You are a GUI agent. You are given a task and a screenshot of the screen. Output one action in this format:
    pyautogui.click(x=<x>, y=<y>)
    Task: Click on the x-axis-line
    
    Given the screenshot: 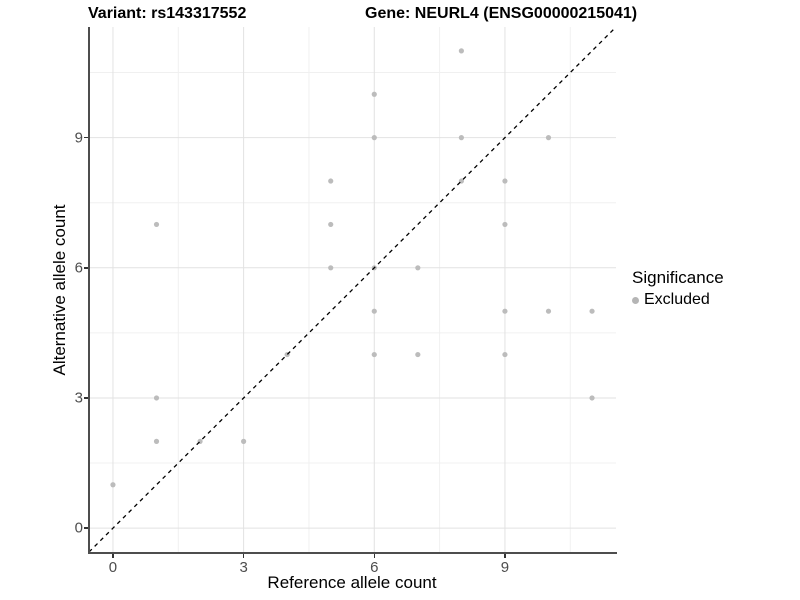 What is the action you would take?
    pyautogui.click(x=352, y=553)
    